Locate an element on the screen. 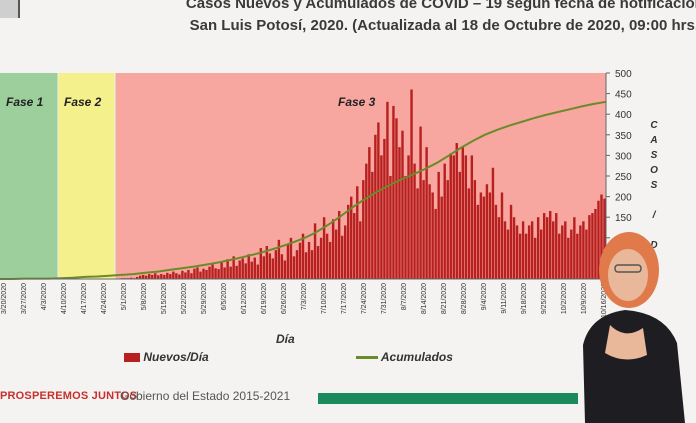 The height and width of the screenshot is (423, 696). x-tick-label-7: 5/8/2020 is located at coordinates (144, 296).